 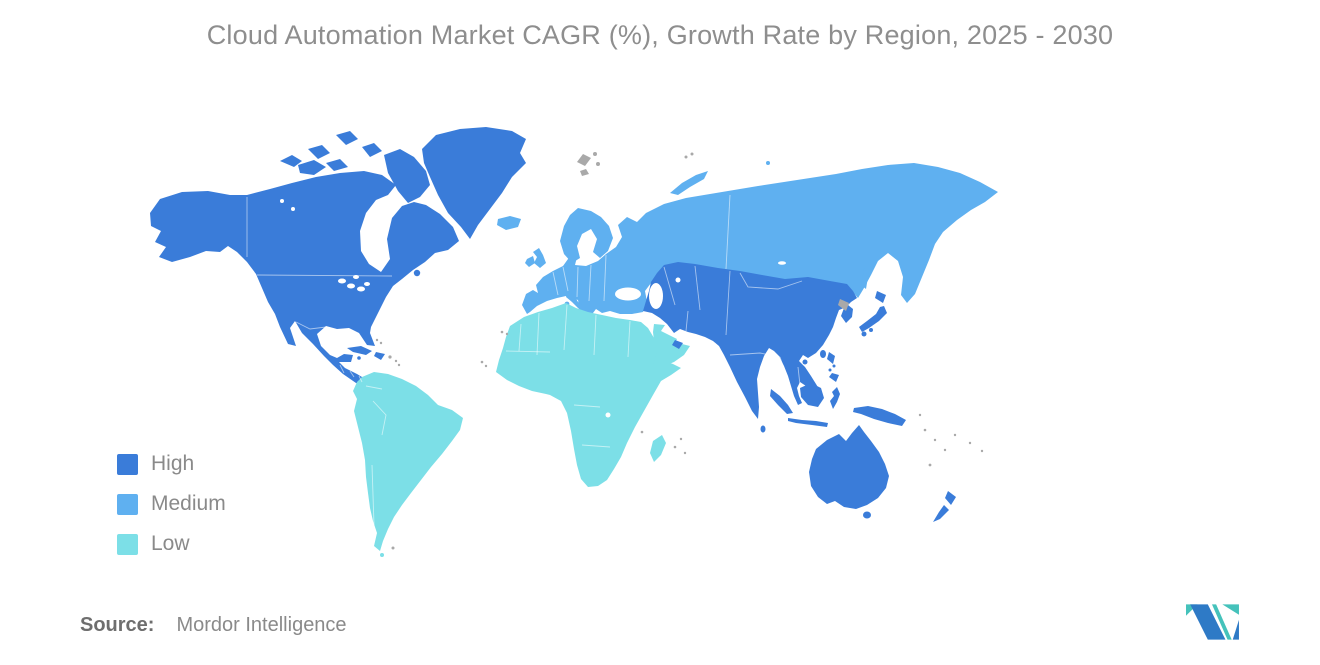 I want to click on legend-label-medium: Medium, so click(x=188, y=503).